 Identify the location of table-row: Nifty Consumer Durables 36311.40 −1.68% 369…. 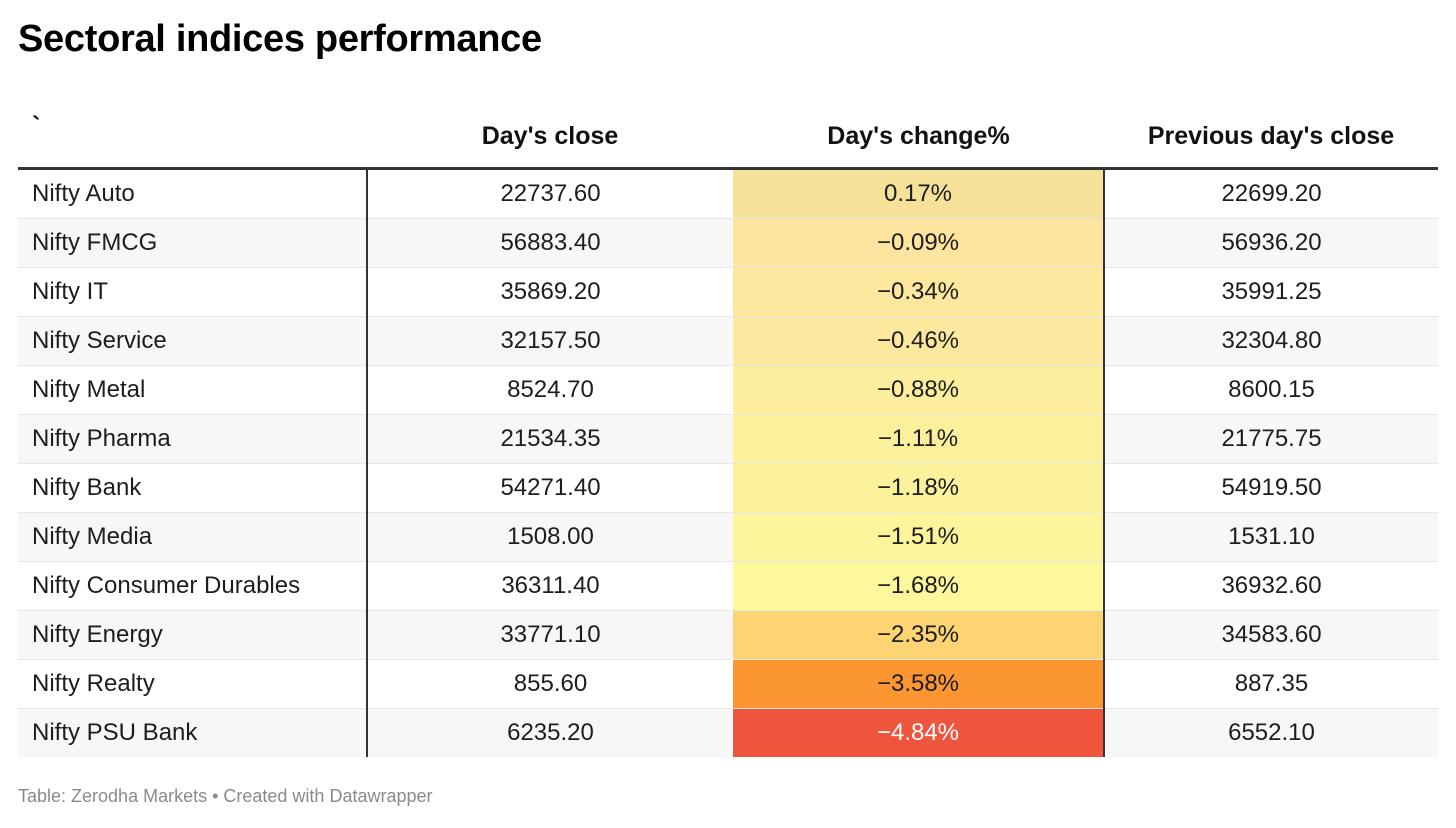
(728, 586).